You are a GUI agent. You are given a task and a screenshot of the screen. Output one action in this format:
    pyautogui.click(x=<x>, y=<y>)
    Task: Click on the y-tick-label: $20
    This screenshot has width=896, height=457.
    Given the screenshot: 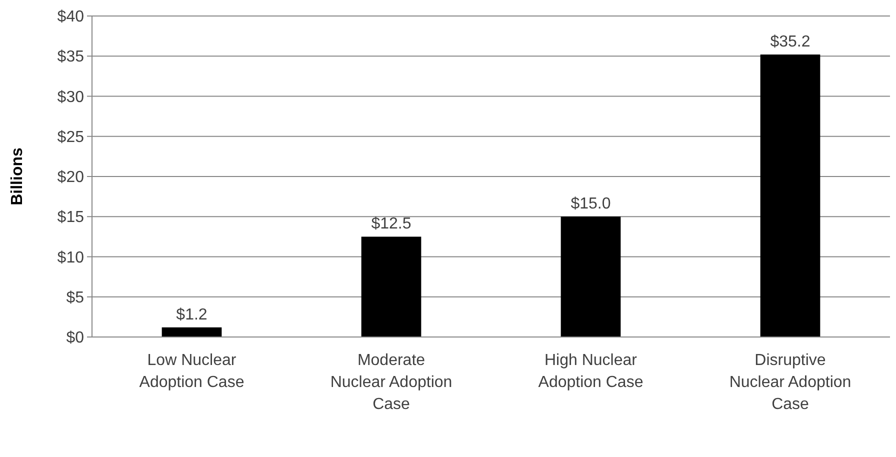 What is the action you would take?
    pyautogui.click(x=70, y=177)
    